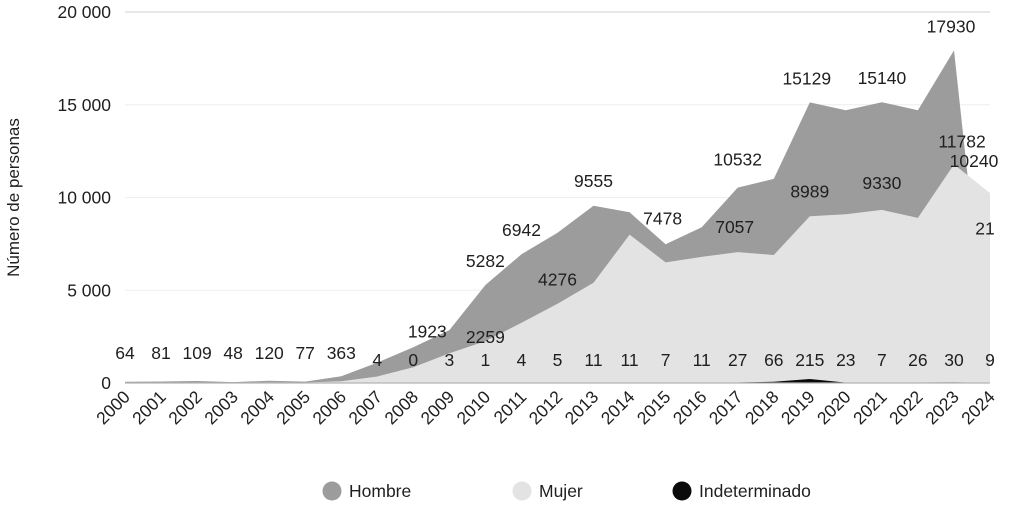 The width and height of the screenshot is (1014, 509). Describe the element at coordinates (561, 491) in the screenshot. I see `legend-label: Mujer` at that location.